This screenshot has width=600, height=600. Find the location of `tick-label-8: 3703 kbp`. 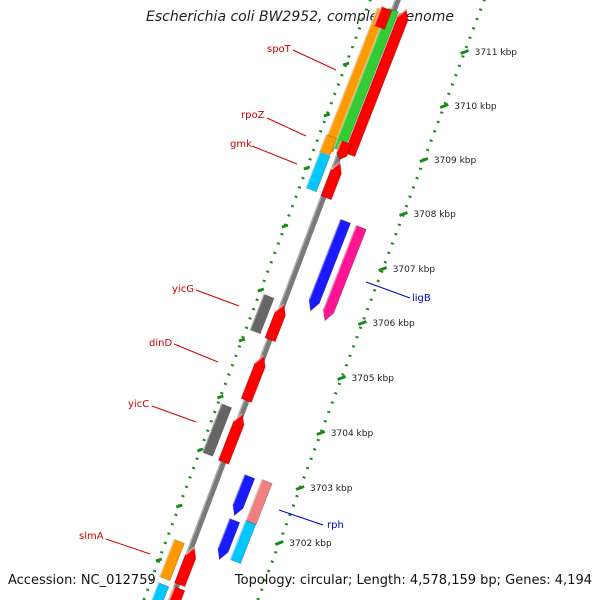

tick-label-8: 3703 kbp is located at coordinates (331, 489).